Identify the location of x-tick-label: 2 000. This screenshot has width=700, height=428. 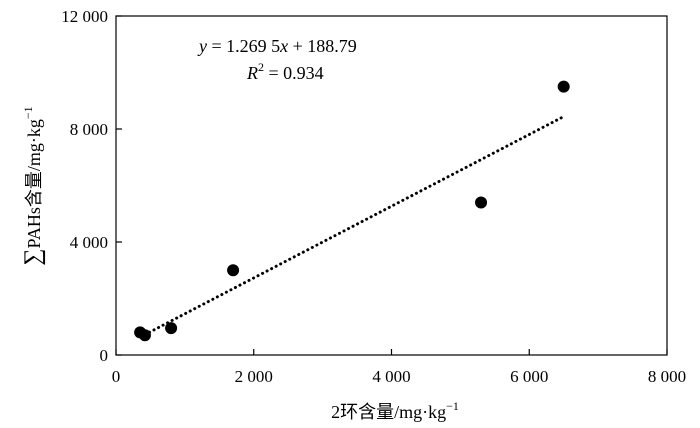
(254, 376).